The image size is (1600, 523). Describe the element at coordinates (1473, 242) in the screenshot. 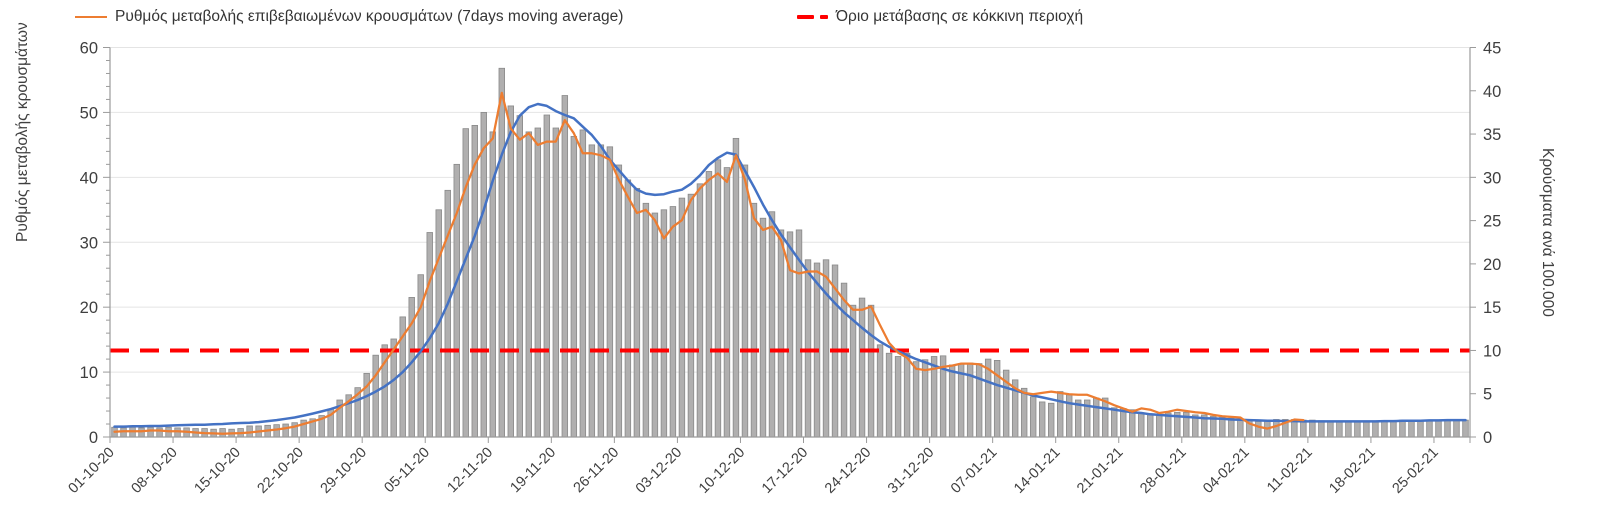

I see `right-axis-ticks` at that location.